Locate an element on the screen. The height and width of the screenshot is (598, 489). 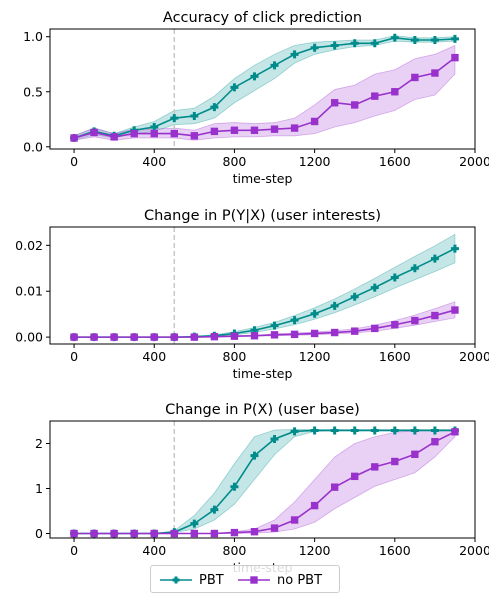
y-tick-label: 0.02 is located at coordinates (29, 245).